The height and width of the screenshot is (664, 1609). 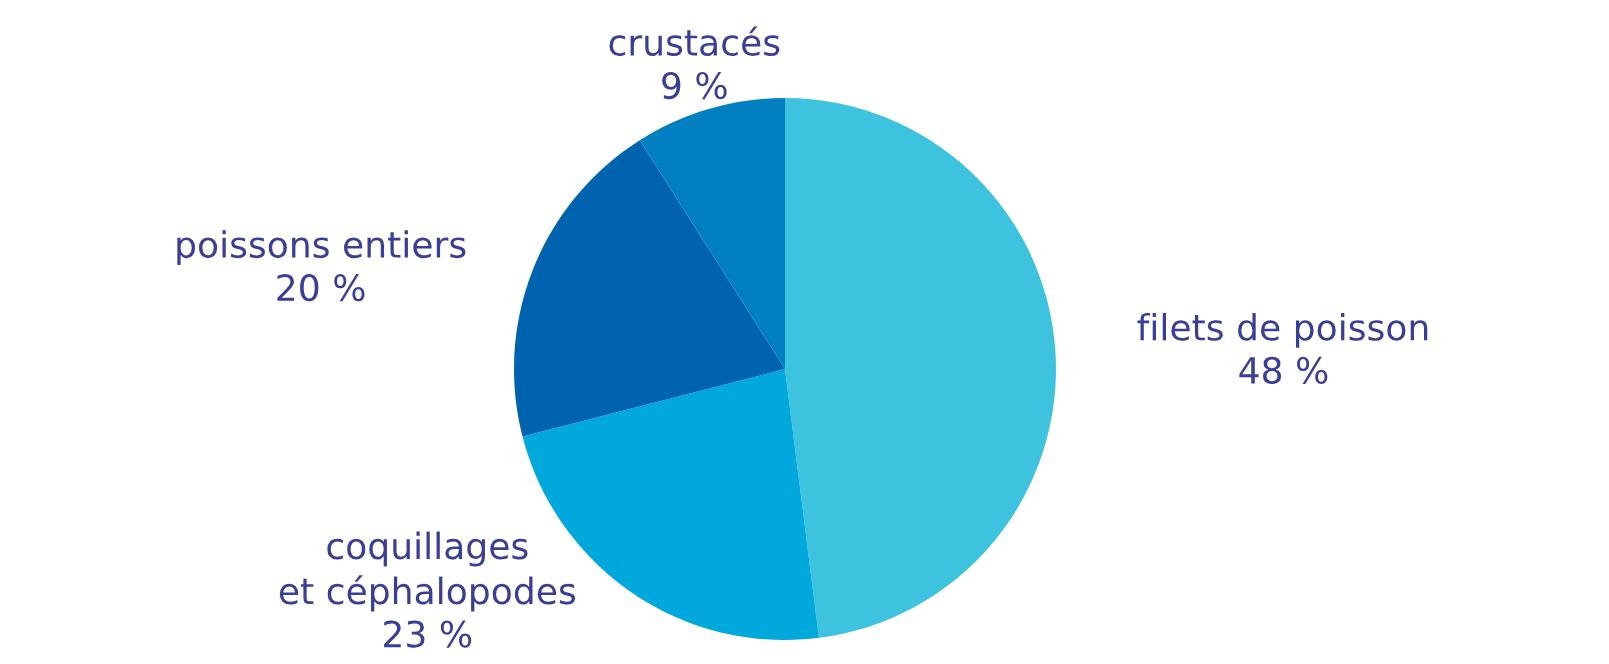 What do you see at coordinates (428, 634) in the screenshot?
I see `data-label: 23 %` at bounding box center [428, 634].